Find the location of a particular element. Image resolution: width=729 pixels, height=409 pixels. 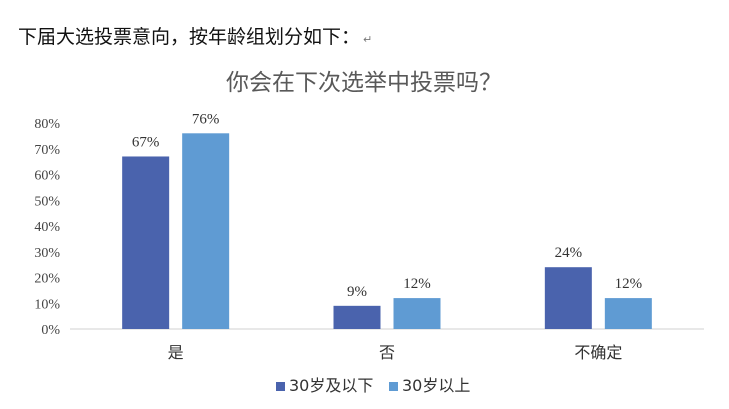

data-label: 9% is located at coordinates (357, 292).